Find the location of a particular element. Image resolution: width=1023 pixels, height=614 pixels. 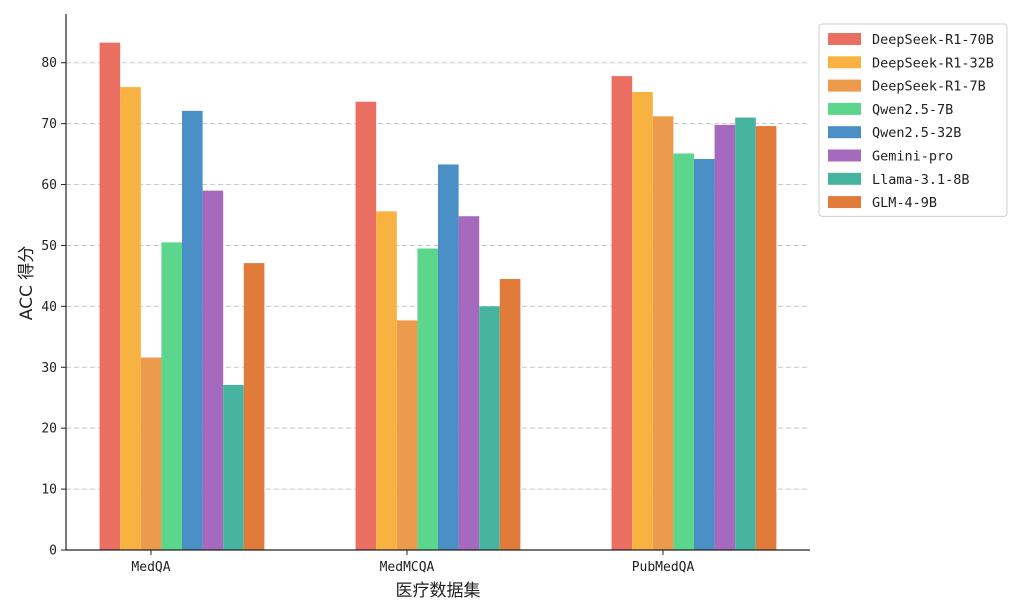

legend-box is located at coordinates (913, 120).